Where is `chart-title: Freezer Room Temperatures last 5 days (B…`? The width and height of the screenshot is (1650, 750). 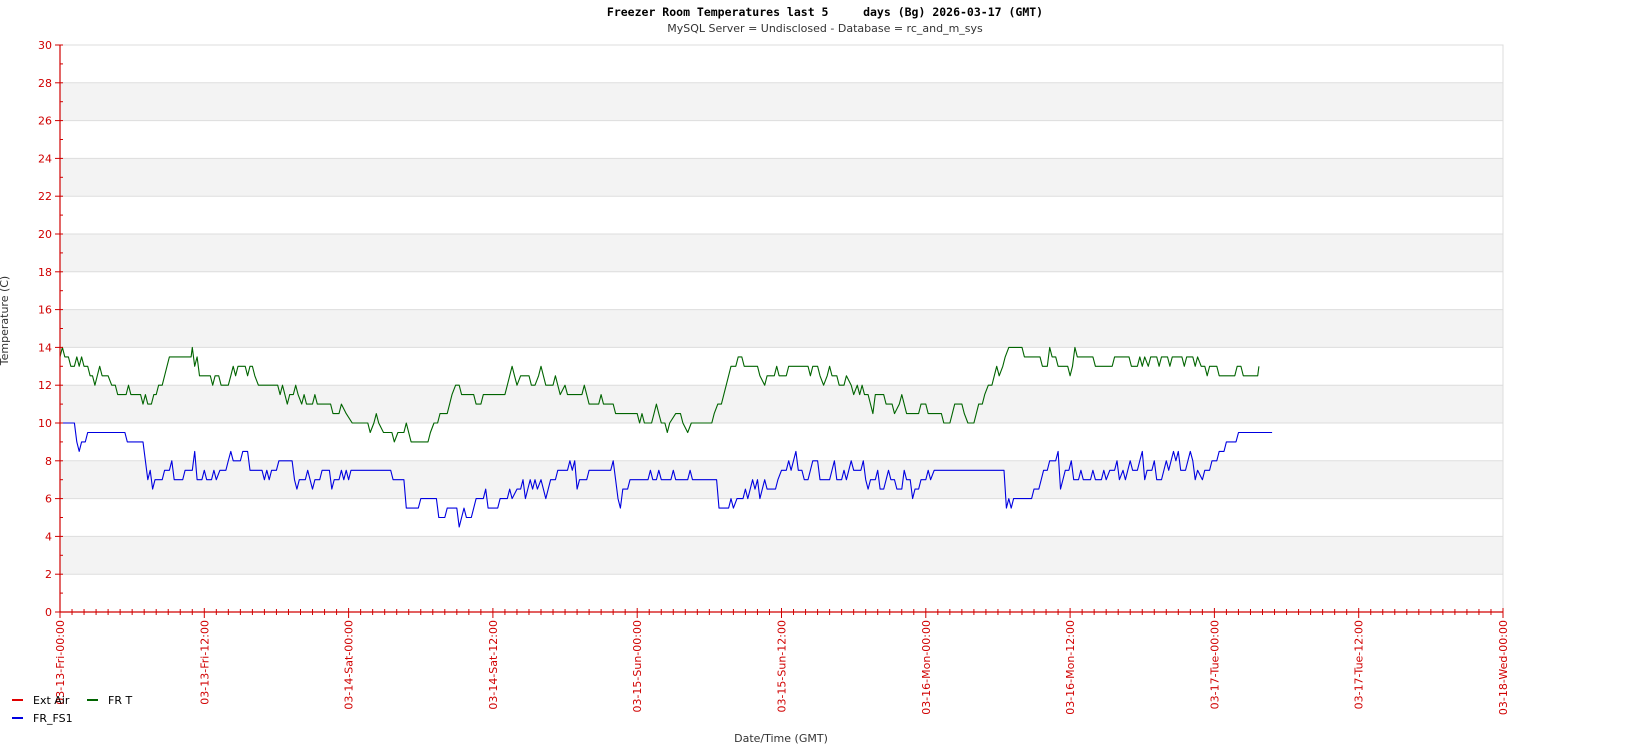 chart-title: Freezer Room Temperatures last 5 days (B… is located at coordinates (825, 12).